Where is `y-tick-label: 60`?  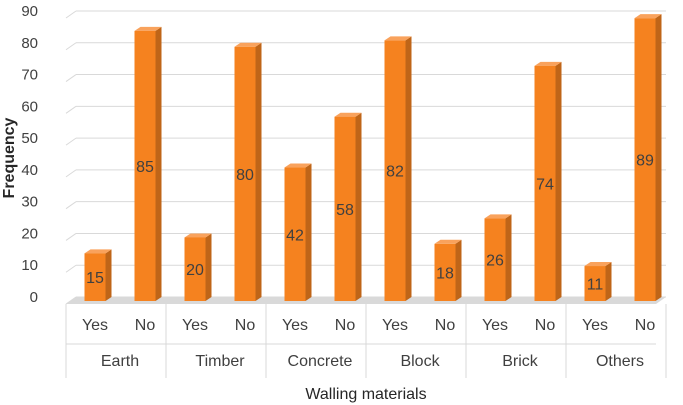 y-tick-label: 60 is located at coordinates (29, 106).